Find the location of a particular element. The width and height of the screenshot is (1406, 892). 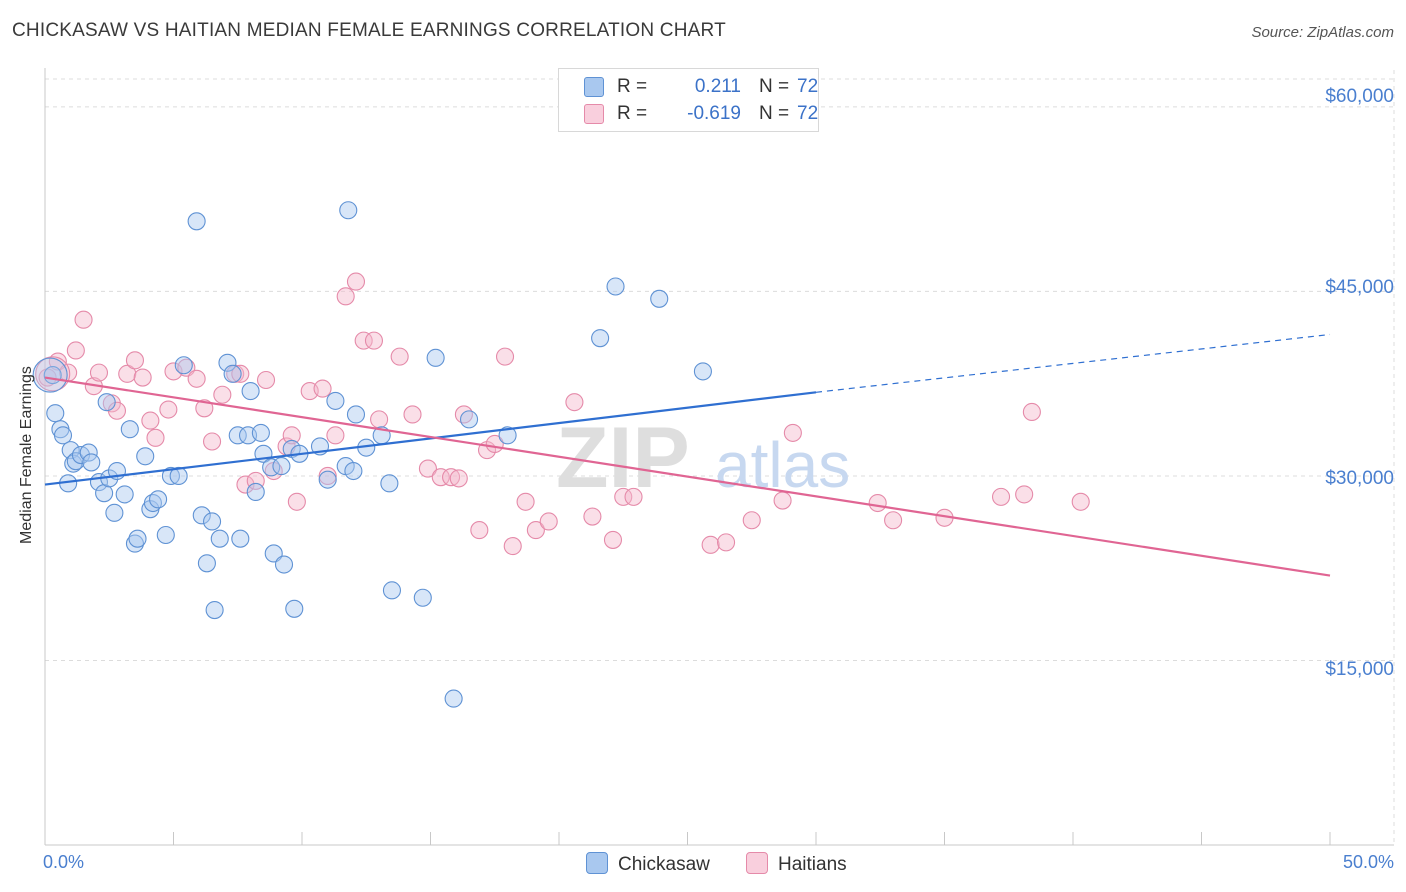

x-tick-label-min: 0.0% is located at coordinates (64, 862).